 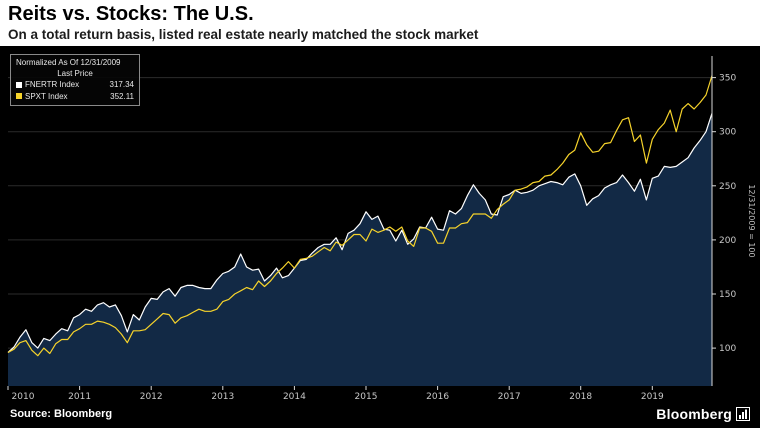 What do you see at coordinates (75, 74) in the screenshot?
I see `legend-subheader: Last Price` at bounding box center [75, 74].